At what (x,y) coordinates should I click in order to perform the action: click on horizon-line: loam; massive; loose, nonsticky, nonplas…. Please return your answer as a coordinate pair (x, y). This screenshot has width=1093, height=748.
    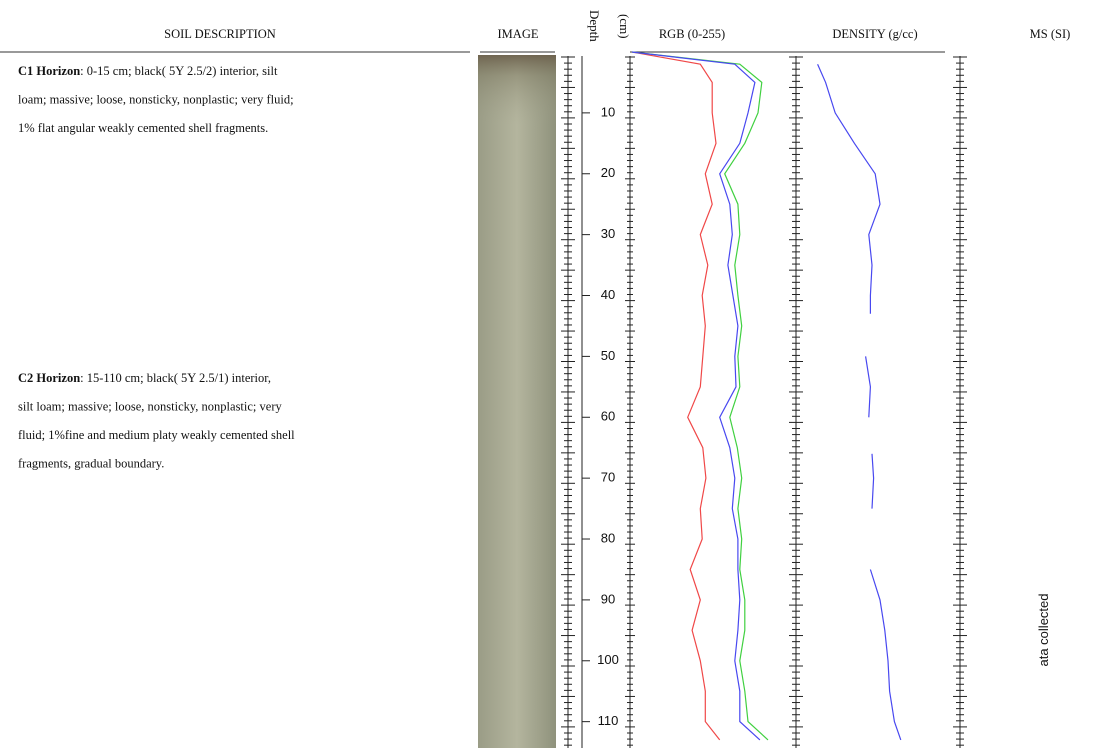
    Looking at the image, I should click on (156, 100).